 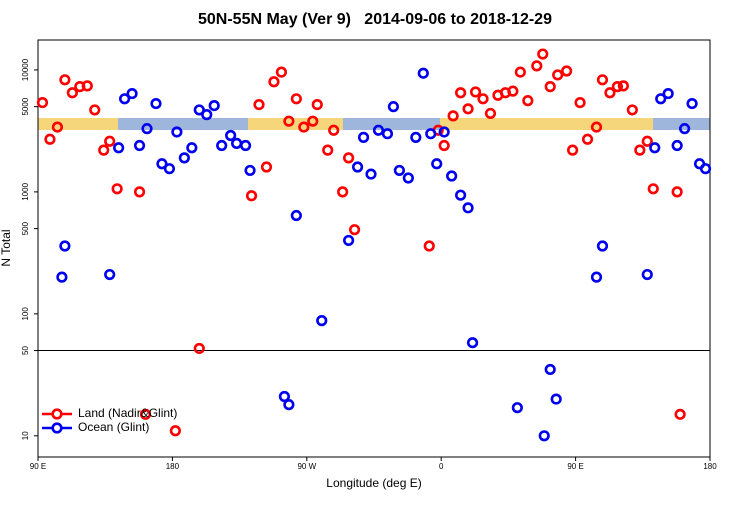 I want to click on legend-label: Ocean (Glint), so click(x=113, y=427).